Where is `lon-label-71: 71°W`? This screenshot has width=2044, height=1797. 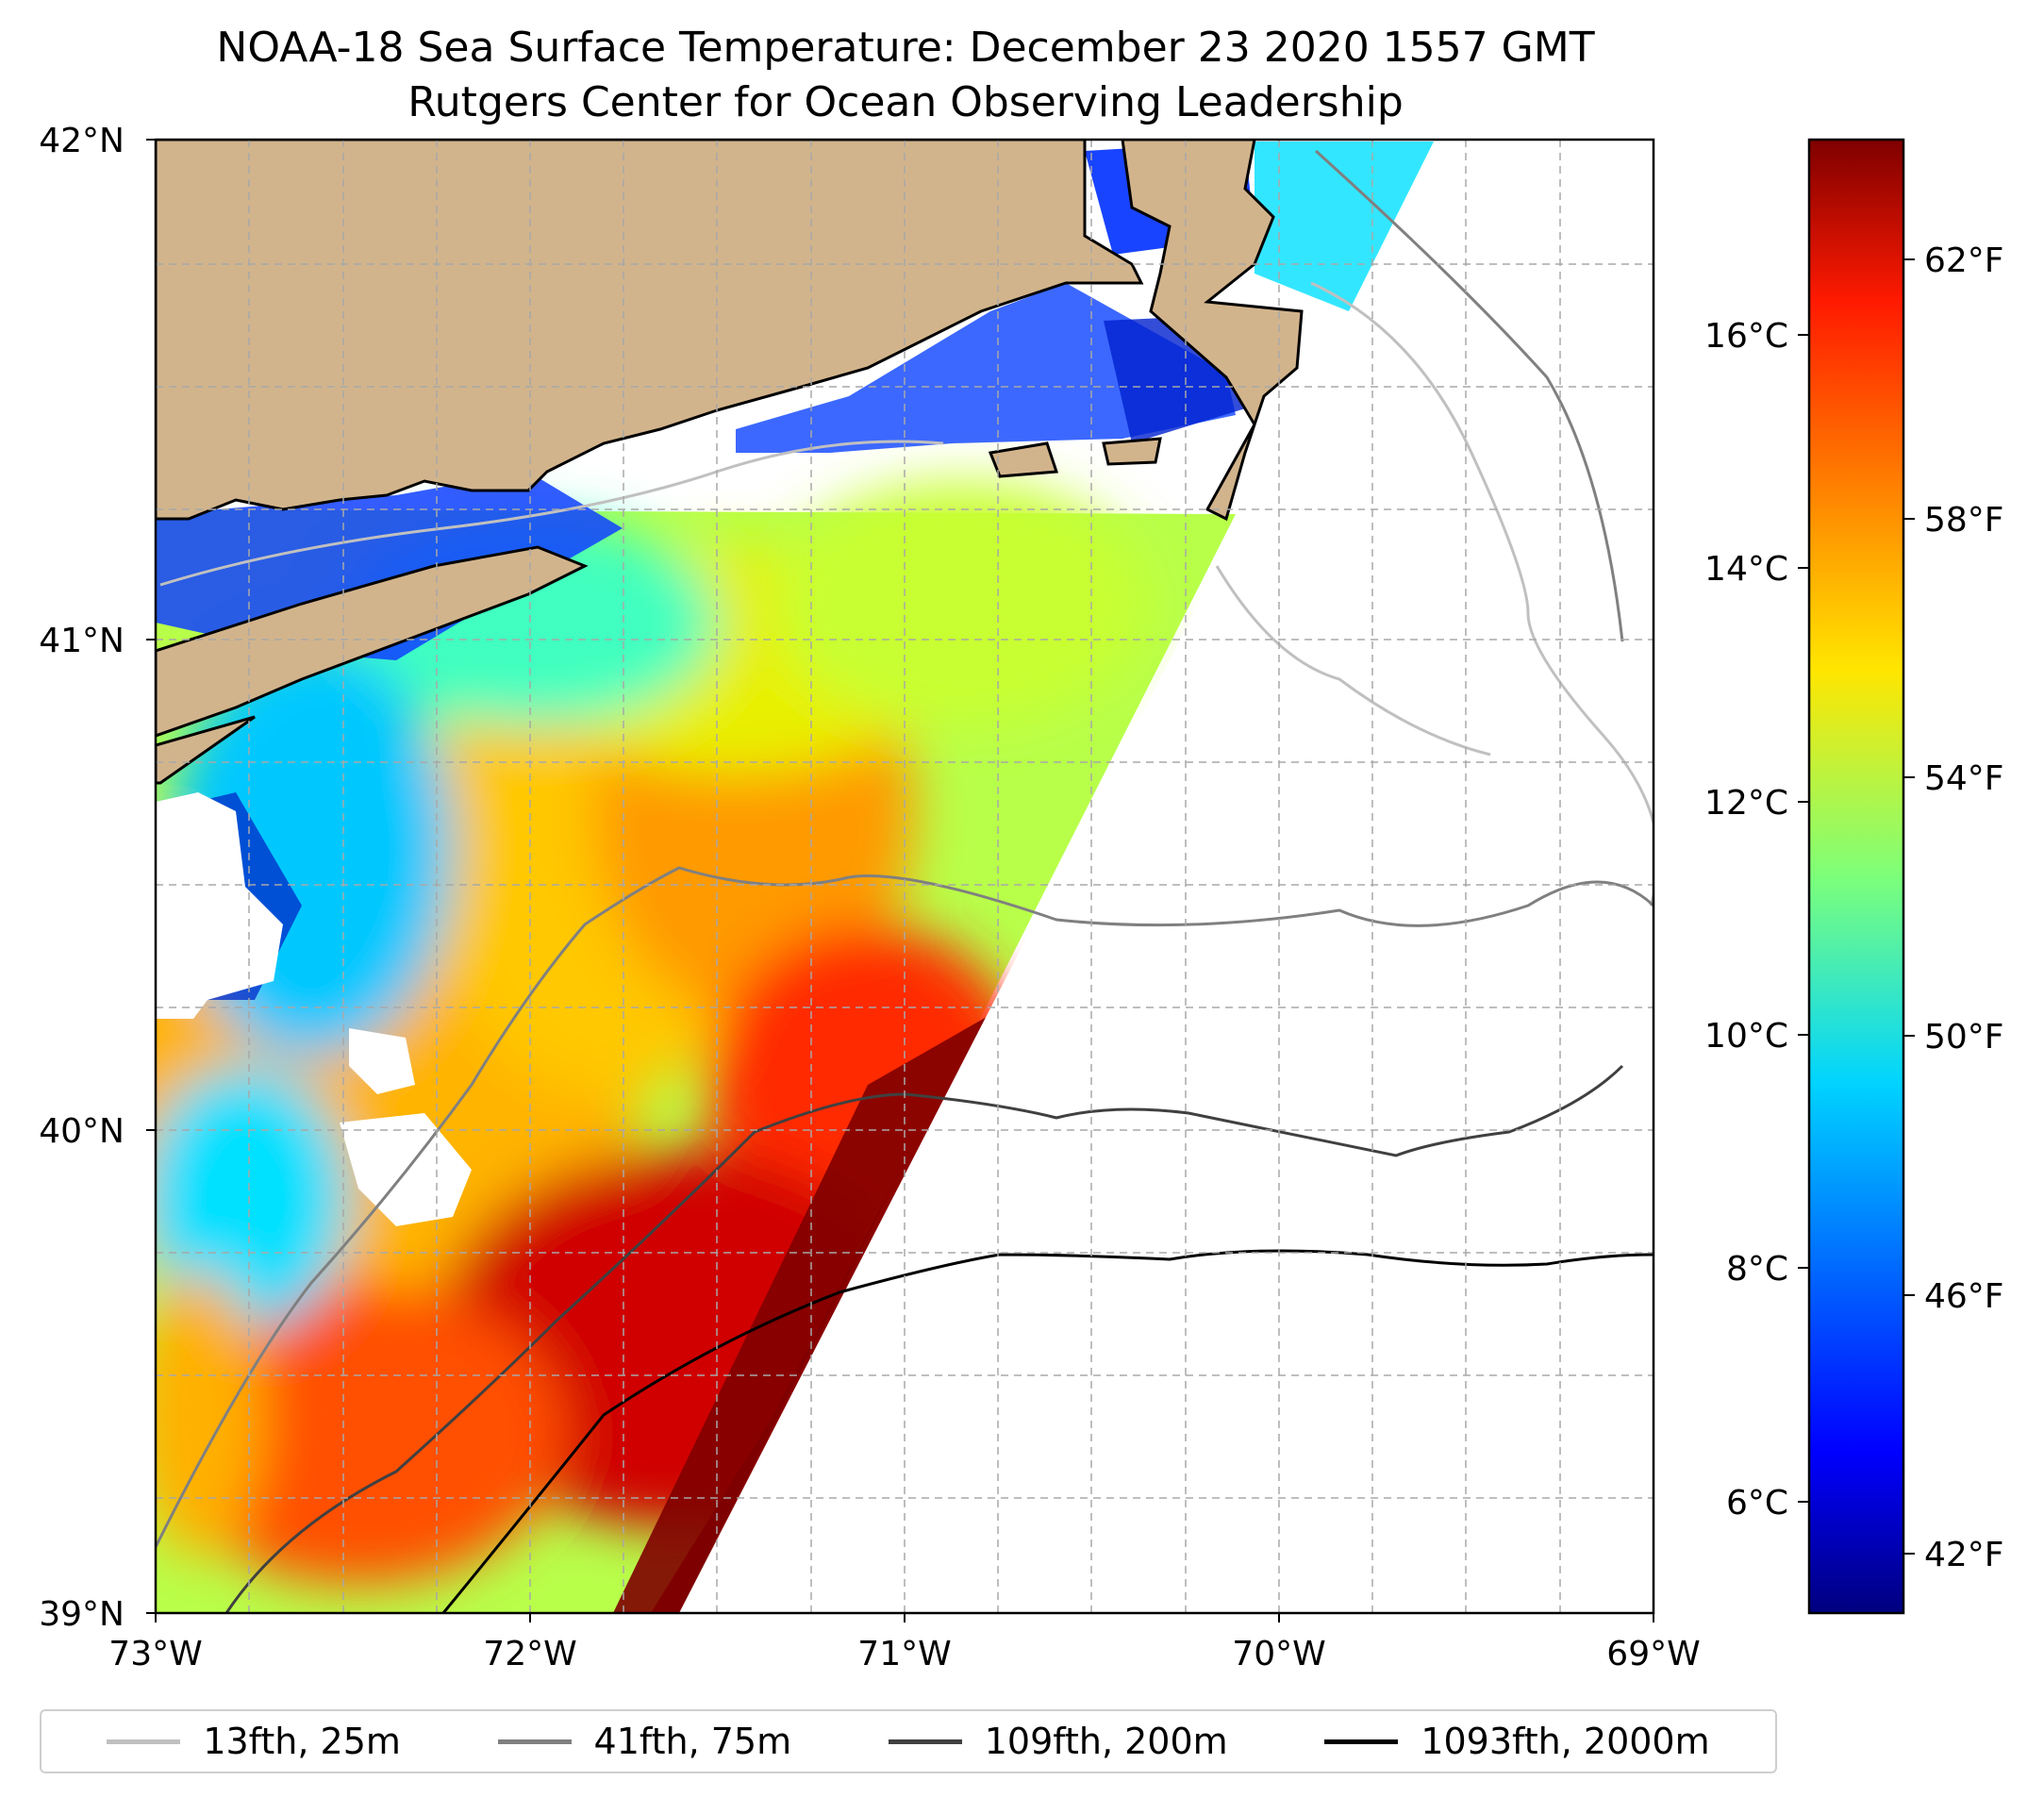 lon-label-71: 71°W is located at coordinates (904, 1654).